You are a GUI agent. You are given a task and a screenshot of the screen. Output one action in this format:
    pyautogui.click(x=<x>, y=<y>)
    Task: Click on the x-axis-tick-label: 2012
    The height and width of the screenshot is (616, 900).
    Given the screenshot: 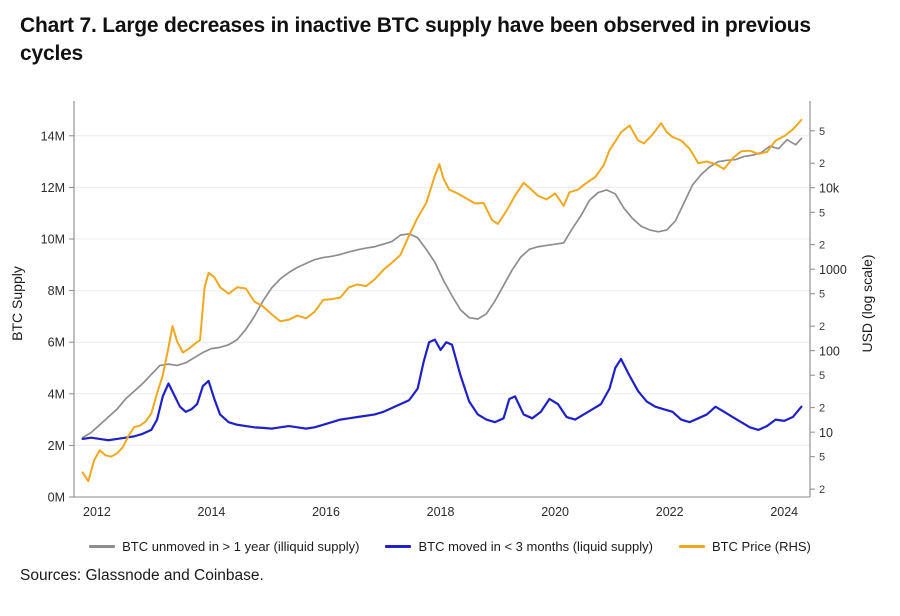 What is the action you would take?
    pyautogui.click(x=97, y=512)
    